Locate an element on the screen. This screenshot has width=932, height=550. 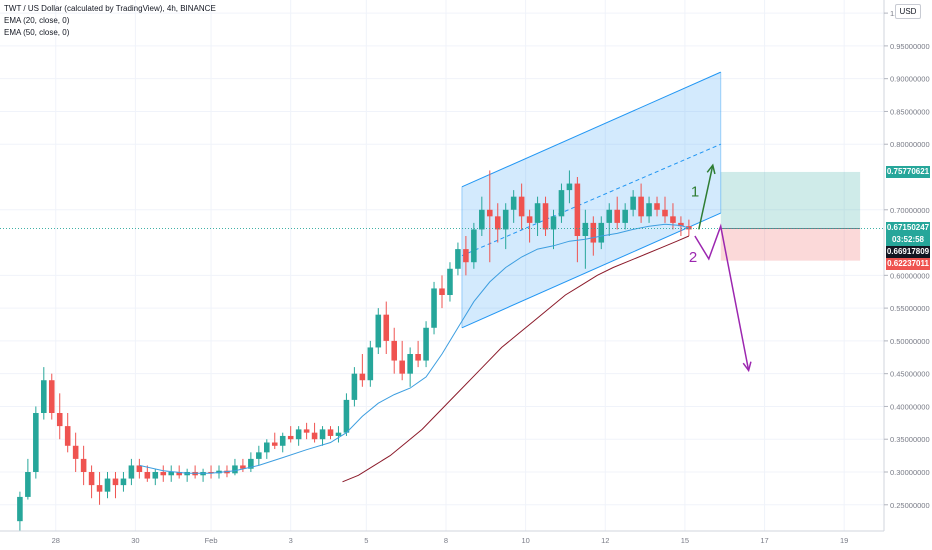
y-tick-label: 0.85000000 is located at coordinates (910, 111).